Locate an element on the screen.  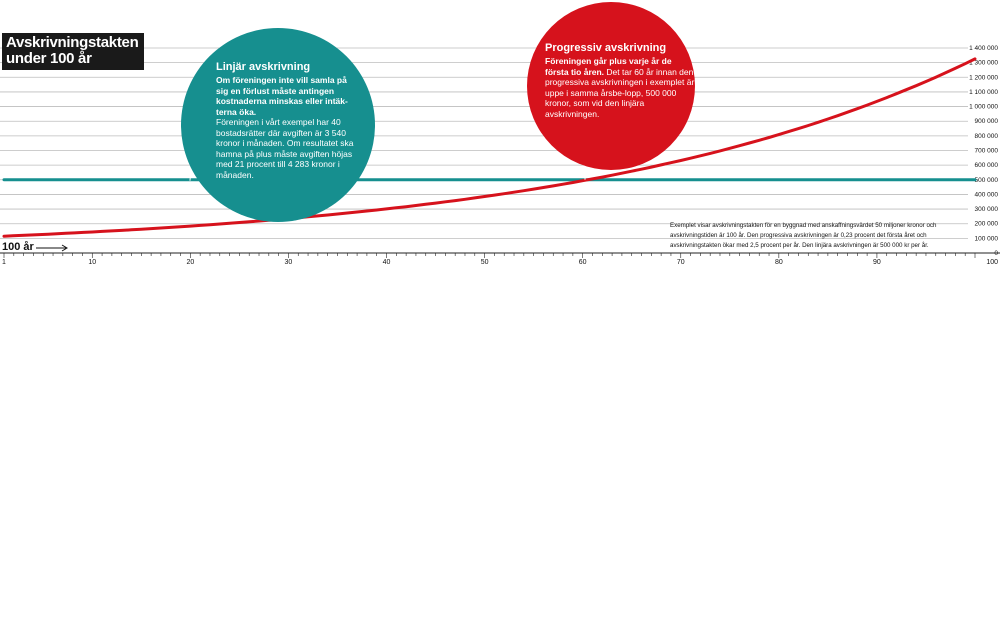
x-tick-label: 20 is located at coordinates (190, 262).